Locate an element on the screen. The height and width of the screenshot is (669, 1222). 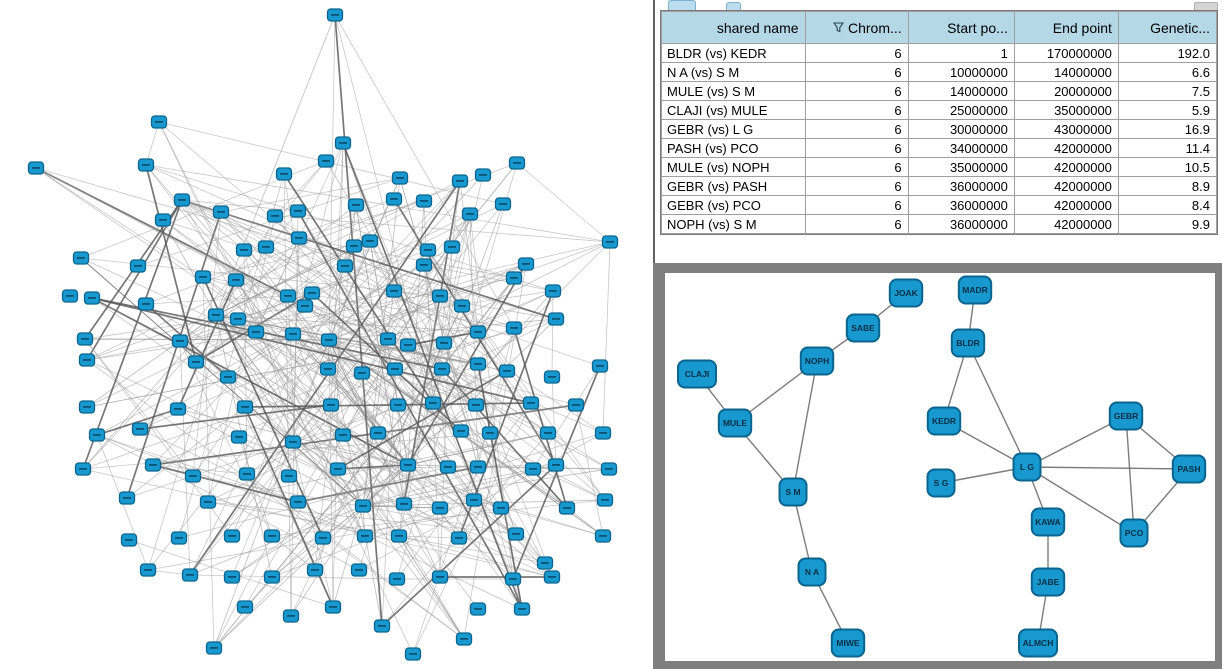
network-node-s-m: S M is located at coordinates (793, 492).